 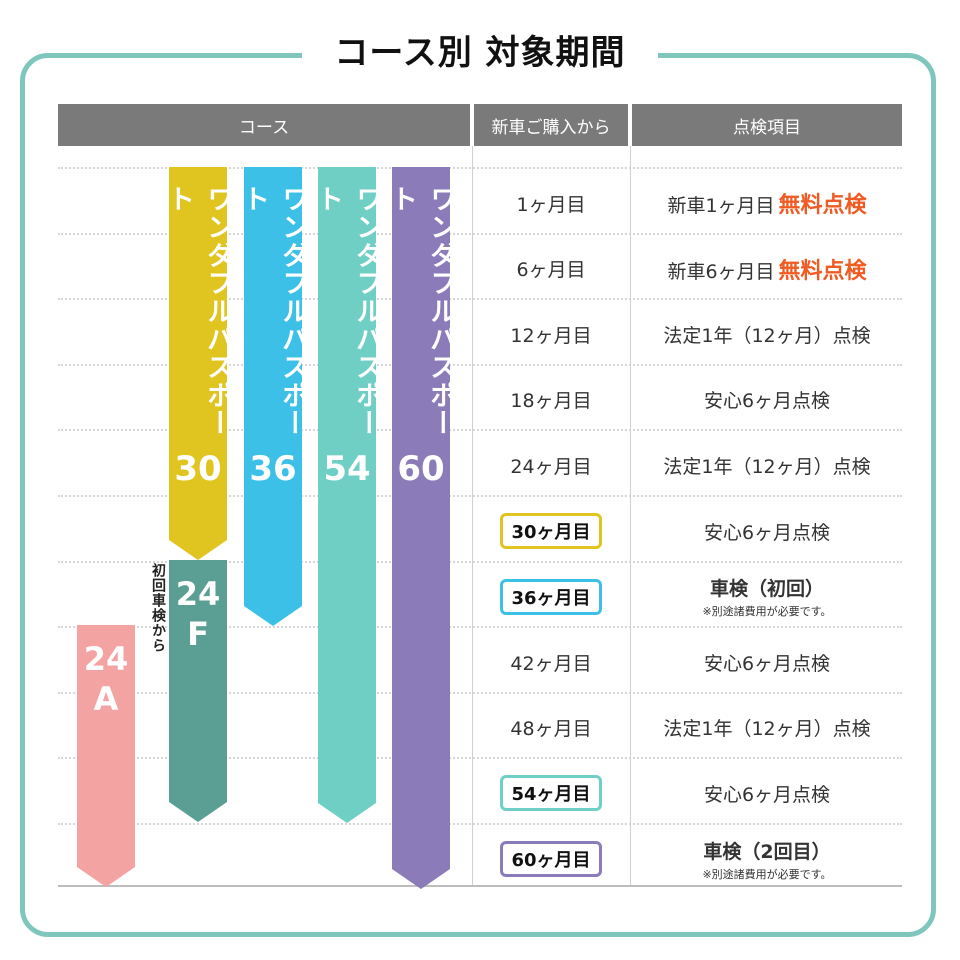 I want to click on month-label: 30ヶ月目, so click(x=551, y=531).